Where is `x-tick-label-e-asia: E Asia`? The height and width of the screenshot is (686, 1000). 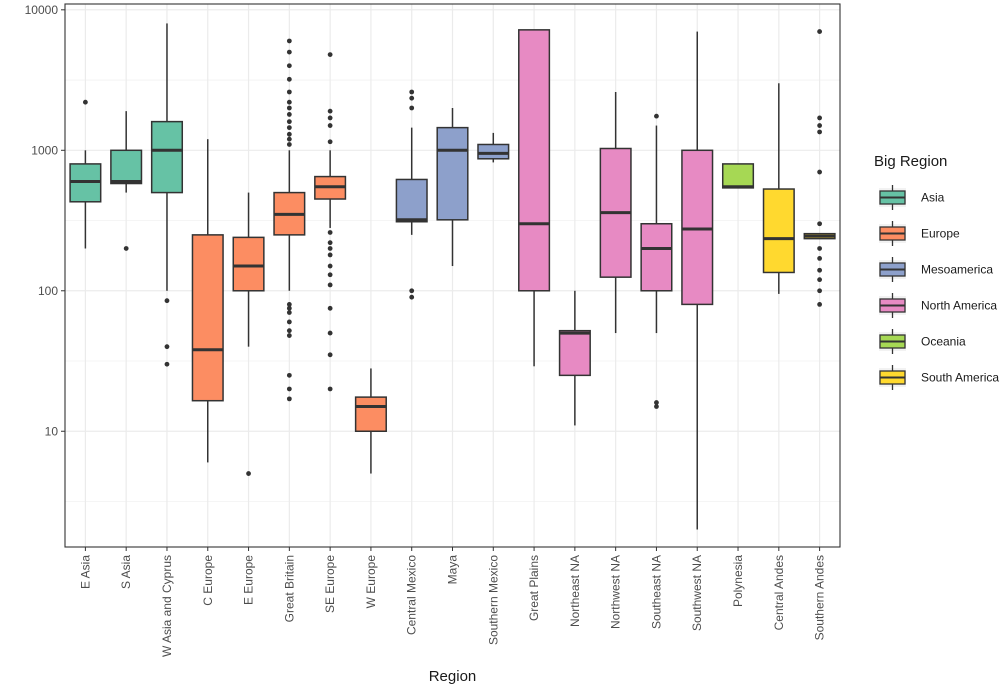 x-tick-label-e-asia: E Asia is located at coordinates (85, 572).